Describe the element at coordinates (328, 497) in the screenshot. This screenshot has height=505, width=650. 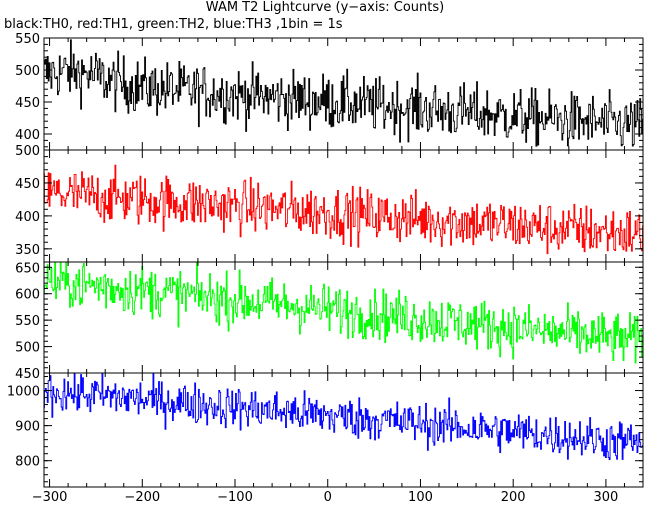
I see `x-tick-label: 0` at that location.